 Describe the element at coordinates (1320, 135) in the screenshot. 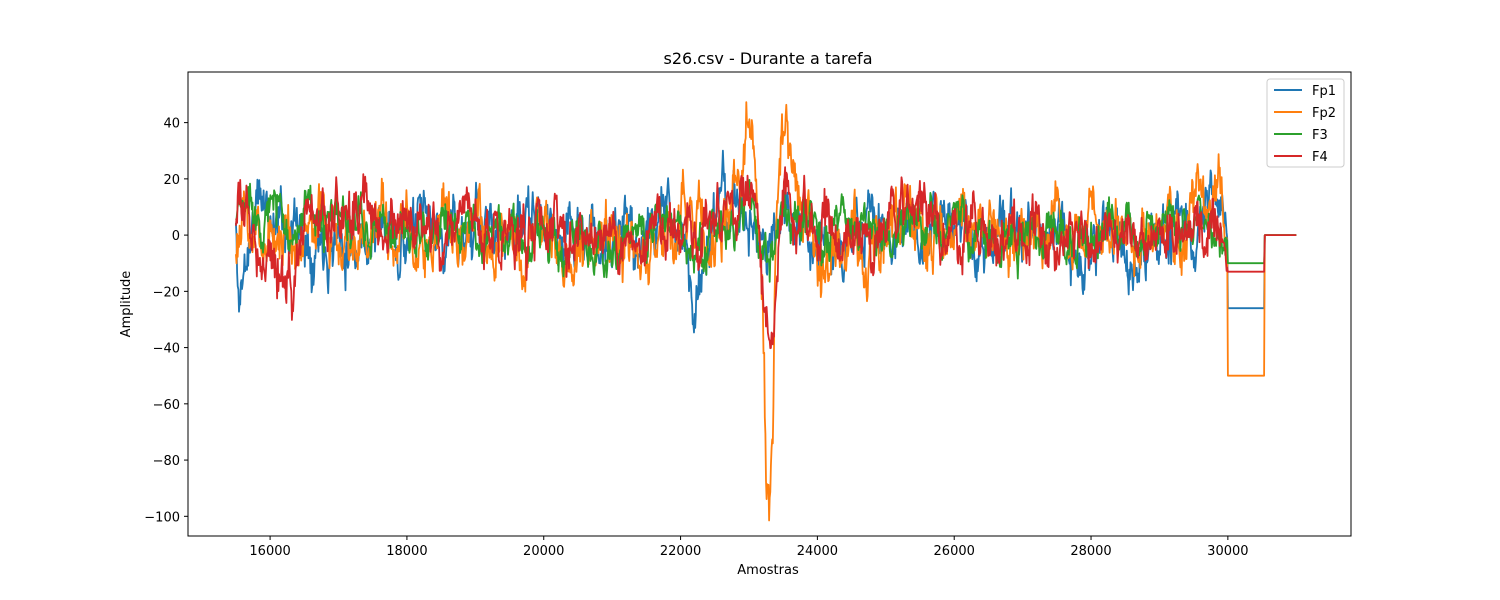

I see `legend-label-f3: F3` at that location.